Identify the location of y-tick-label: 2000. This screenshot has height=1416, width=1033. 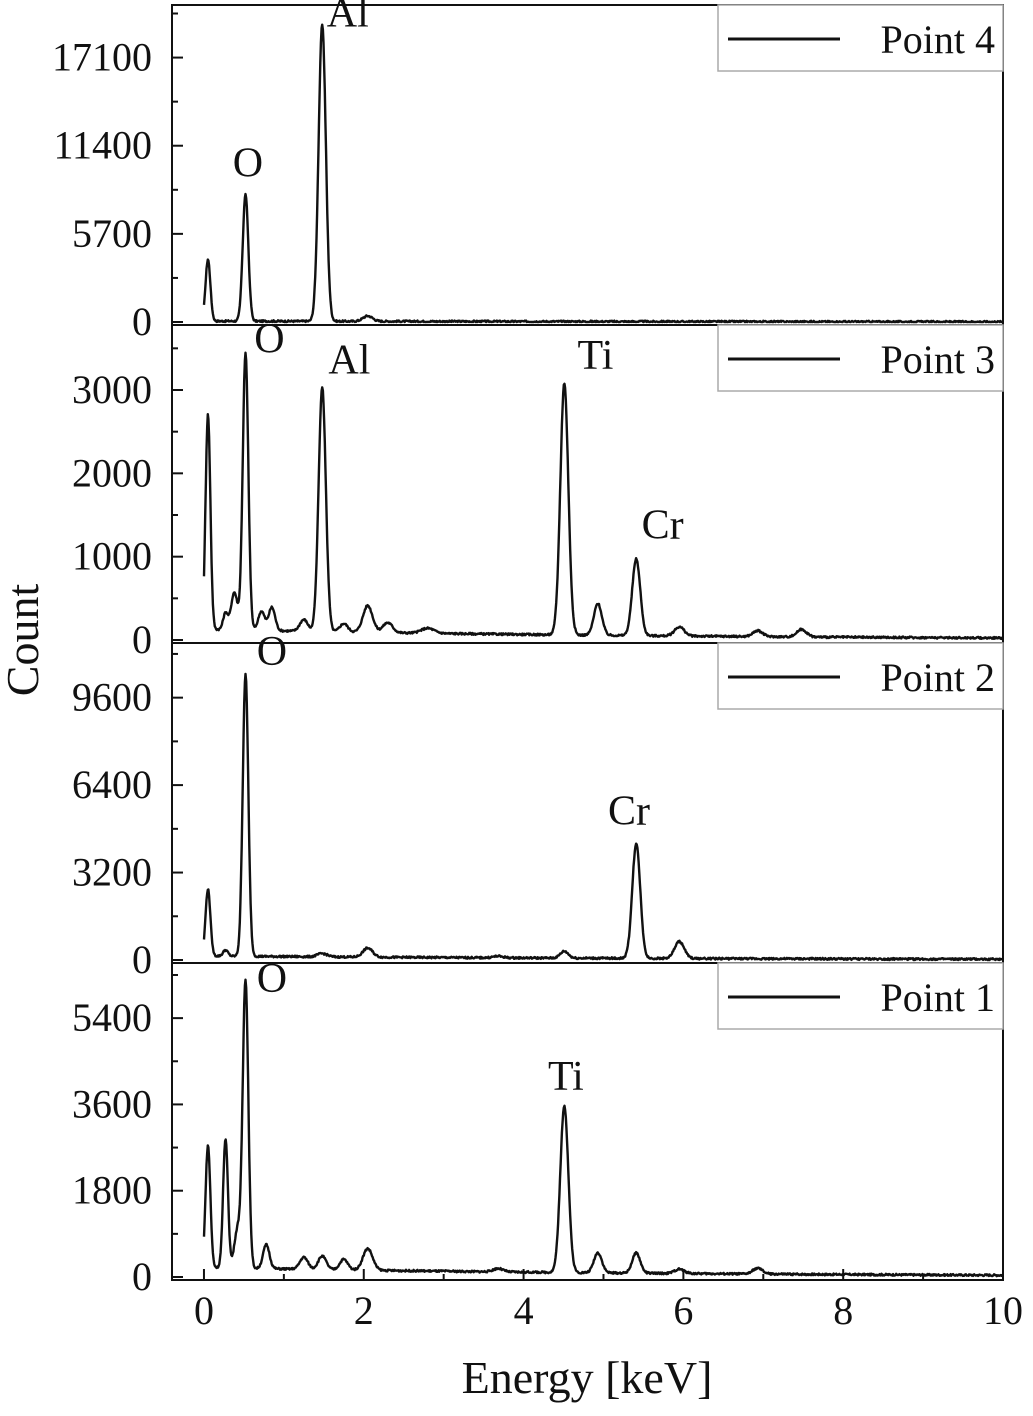
(112, 472).